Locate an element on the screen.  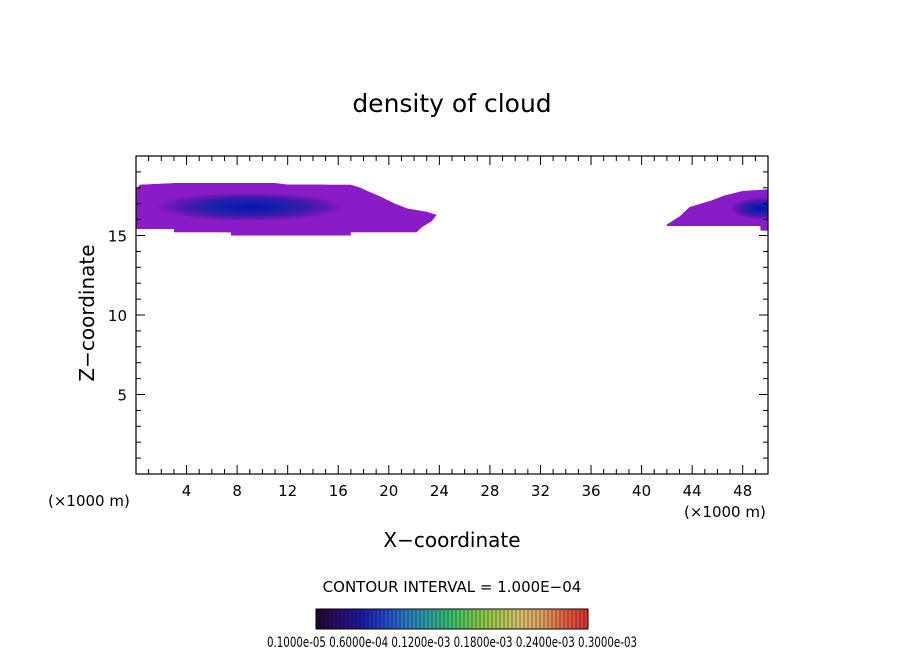
x-tick-label: 40 is located at coordinates (641, 491).